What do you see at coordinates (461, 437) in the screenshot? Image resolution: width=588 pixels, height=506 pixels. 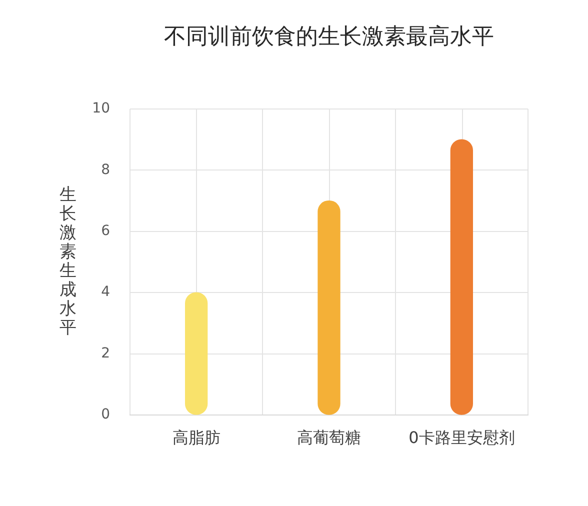 I see `x-tick-label: 0卡路里安慰剂` at bounding box center [461, 437].